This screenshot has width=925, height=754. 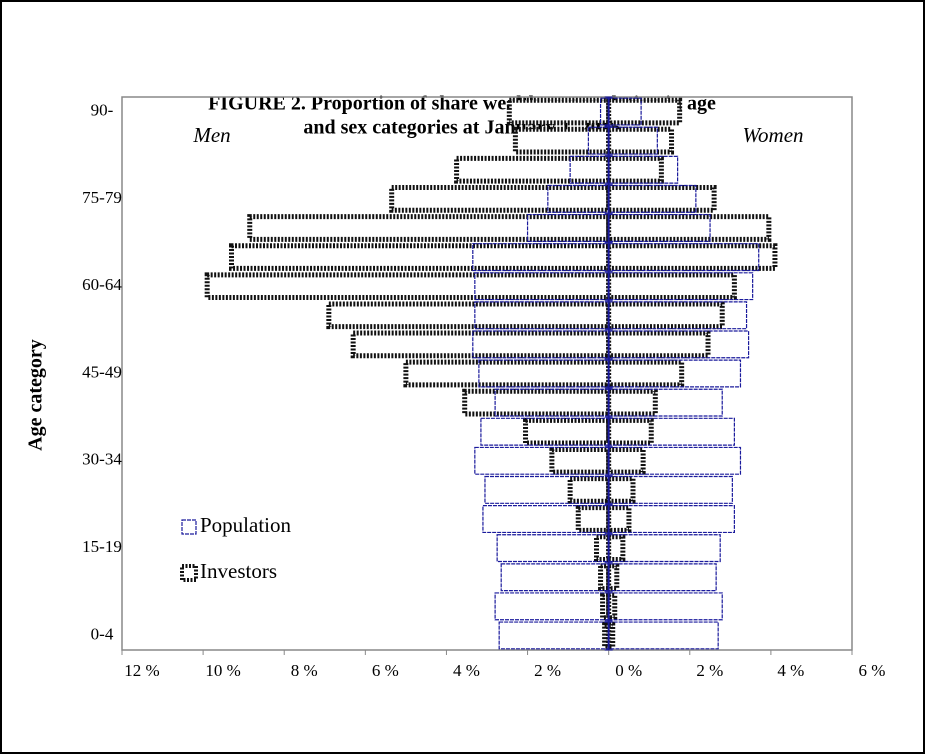 What do you see at coordinates (238, 571) in the screenshot?
I see `legend-label: Investors` at bounding box center [238, 571].